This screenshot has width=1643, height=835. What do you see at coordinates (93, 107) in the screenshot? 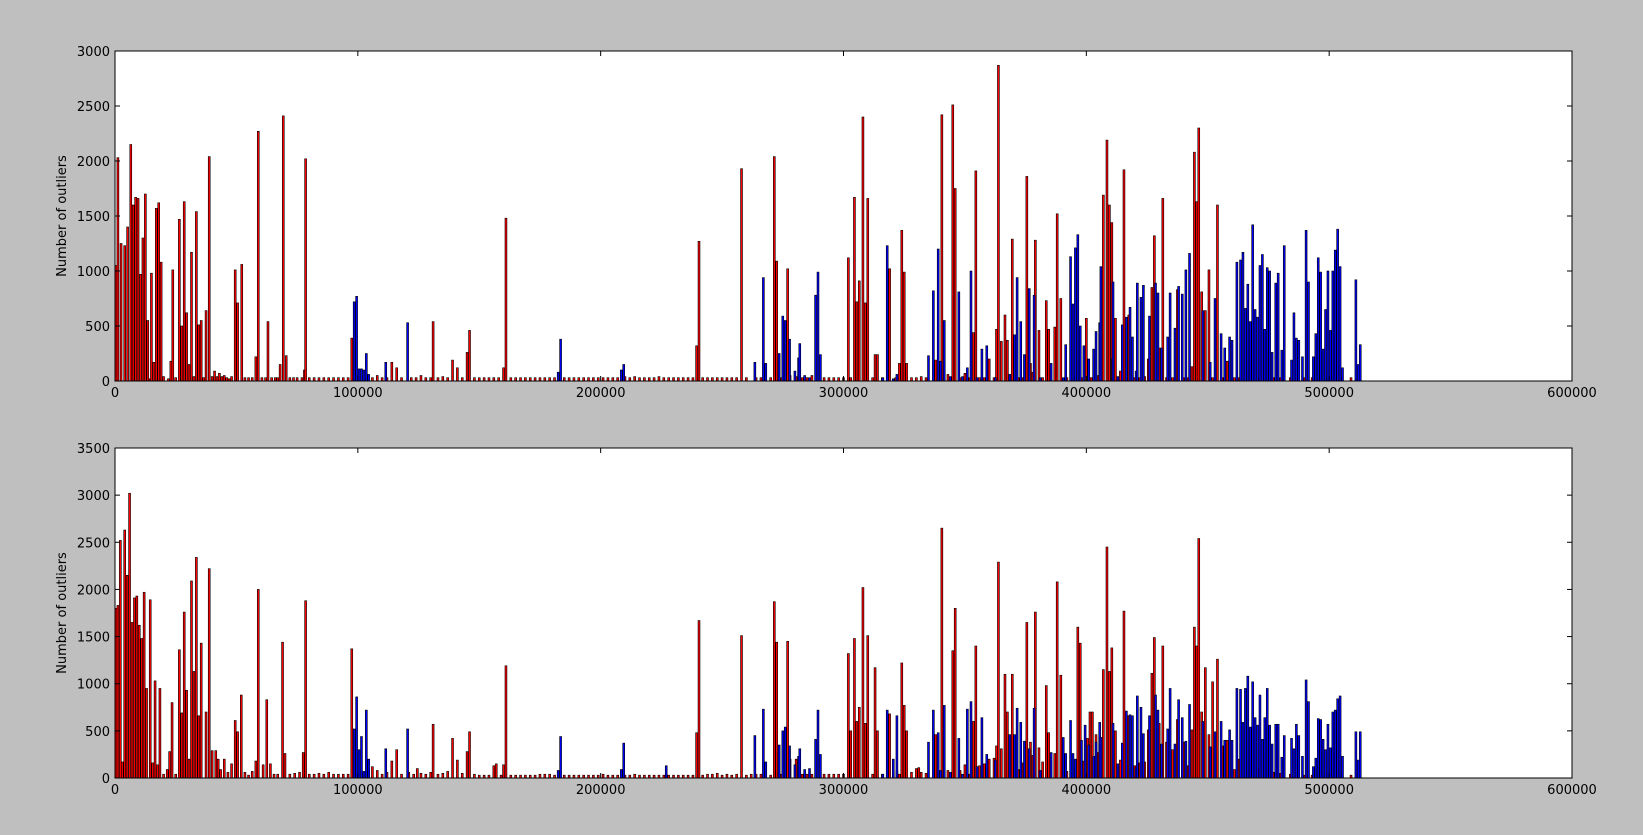
I see `y-tick-label: 2500` at bounding box center [93, 107].